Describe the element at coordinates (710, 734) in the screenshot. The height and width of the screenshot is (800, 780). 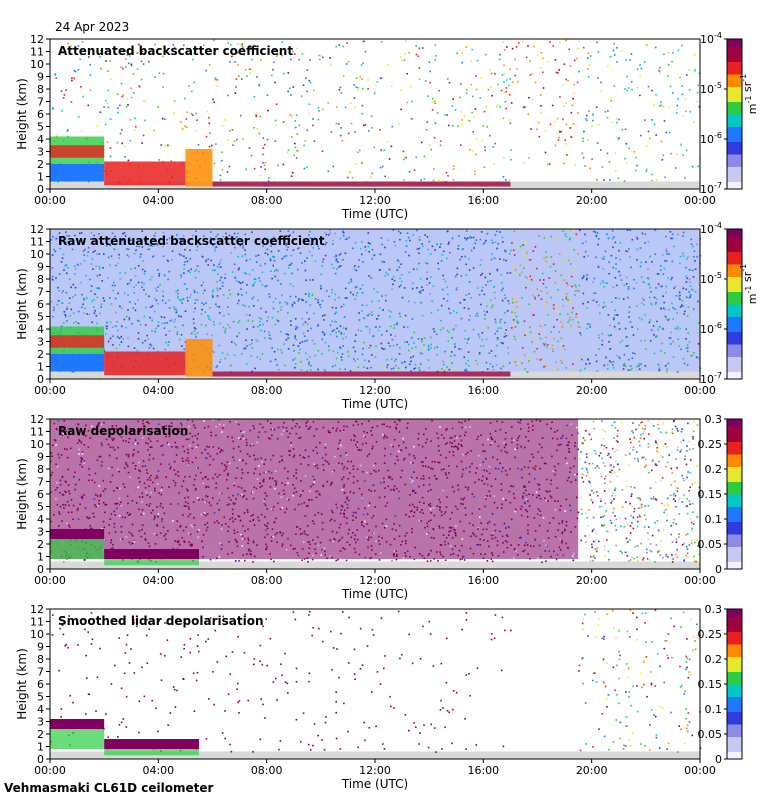
I see `colorbar-tick-label: 0.05` at that location.